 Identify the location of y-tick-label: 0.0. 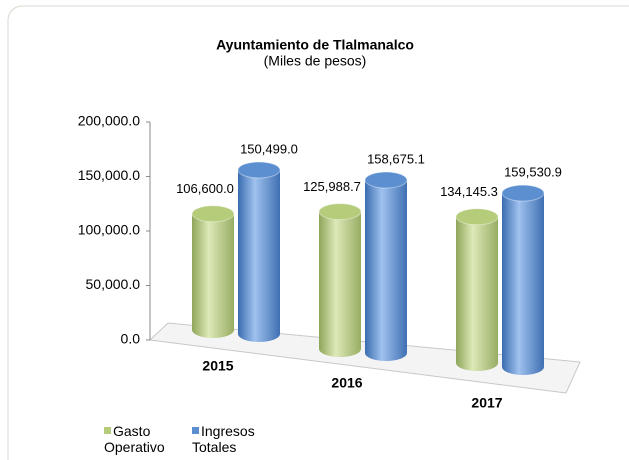
(131, 339).